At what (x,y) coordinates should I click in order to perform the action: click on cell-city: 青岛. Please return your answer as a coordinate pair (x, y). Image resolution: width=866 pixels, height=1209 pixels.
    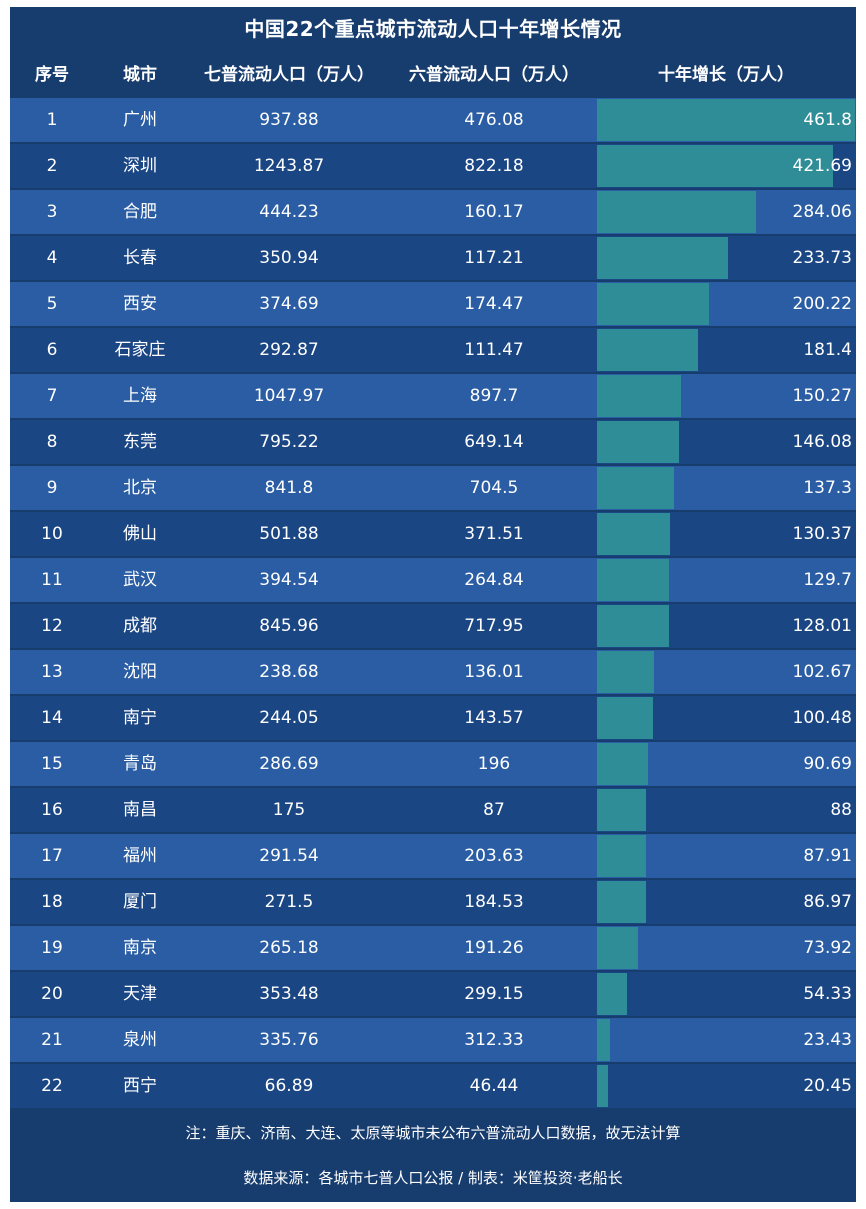
    Looking at the image, I should click on (140, 764).